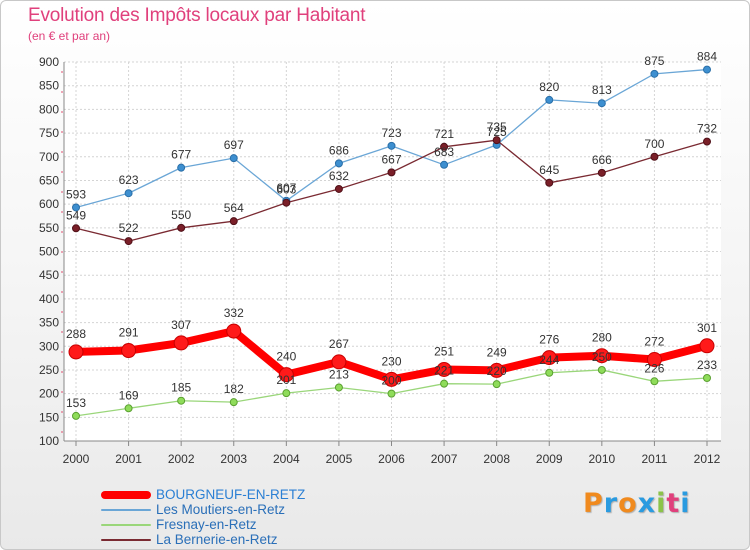  Describe the element at coordinates (129, 228) in the screenshot. I see `data-label: 522` at that location.